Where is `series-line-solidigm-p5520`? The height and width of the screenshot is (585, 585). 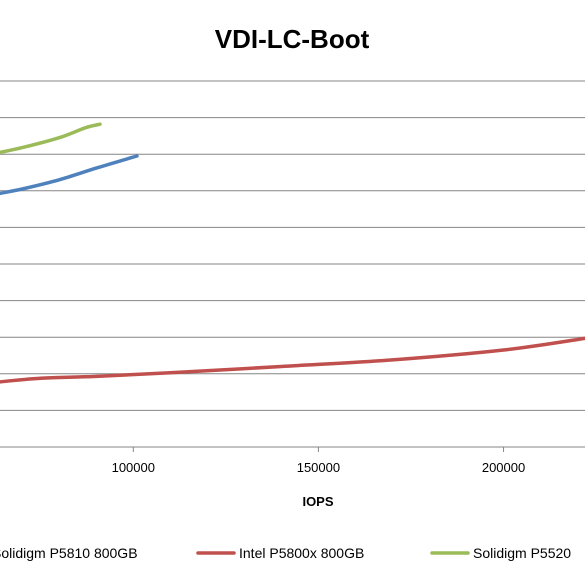 series-line-solidigm-p5520 is located at coordinates (51, 138).